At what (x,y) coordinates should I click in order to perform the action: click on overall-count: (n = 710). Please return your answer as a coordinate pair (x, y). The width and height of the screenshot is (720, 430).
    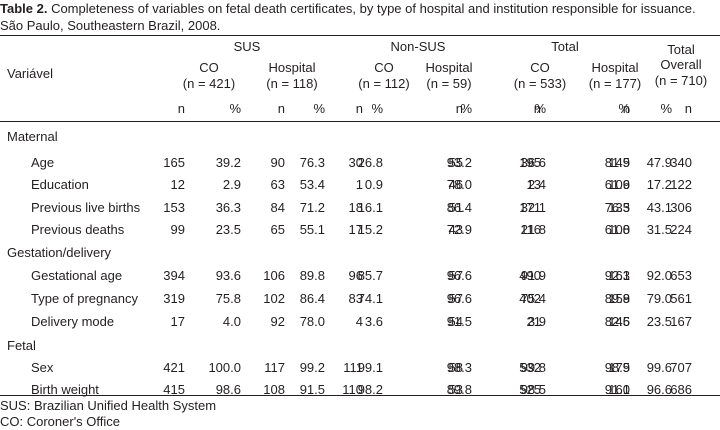
    Looking at the image, I should click on (681, 80).